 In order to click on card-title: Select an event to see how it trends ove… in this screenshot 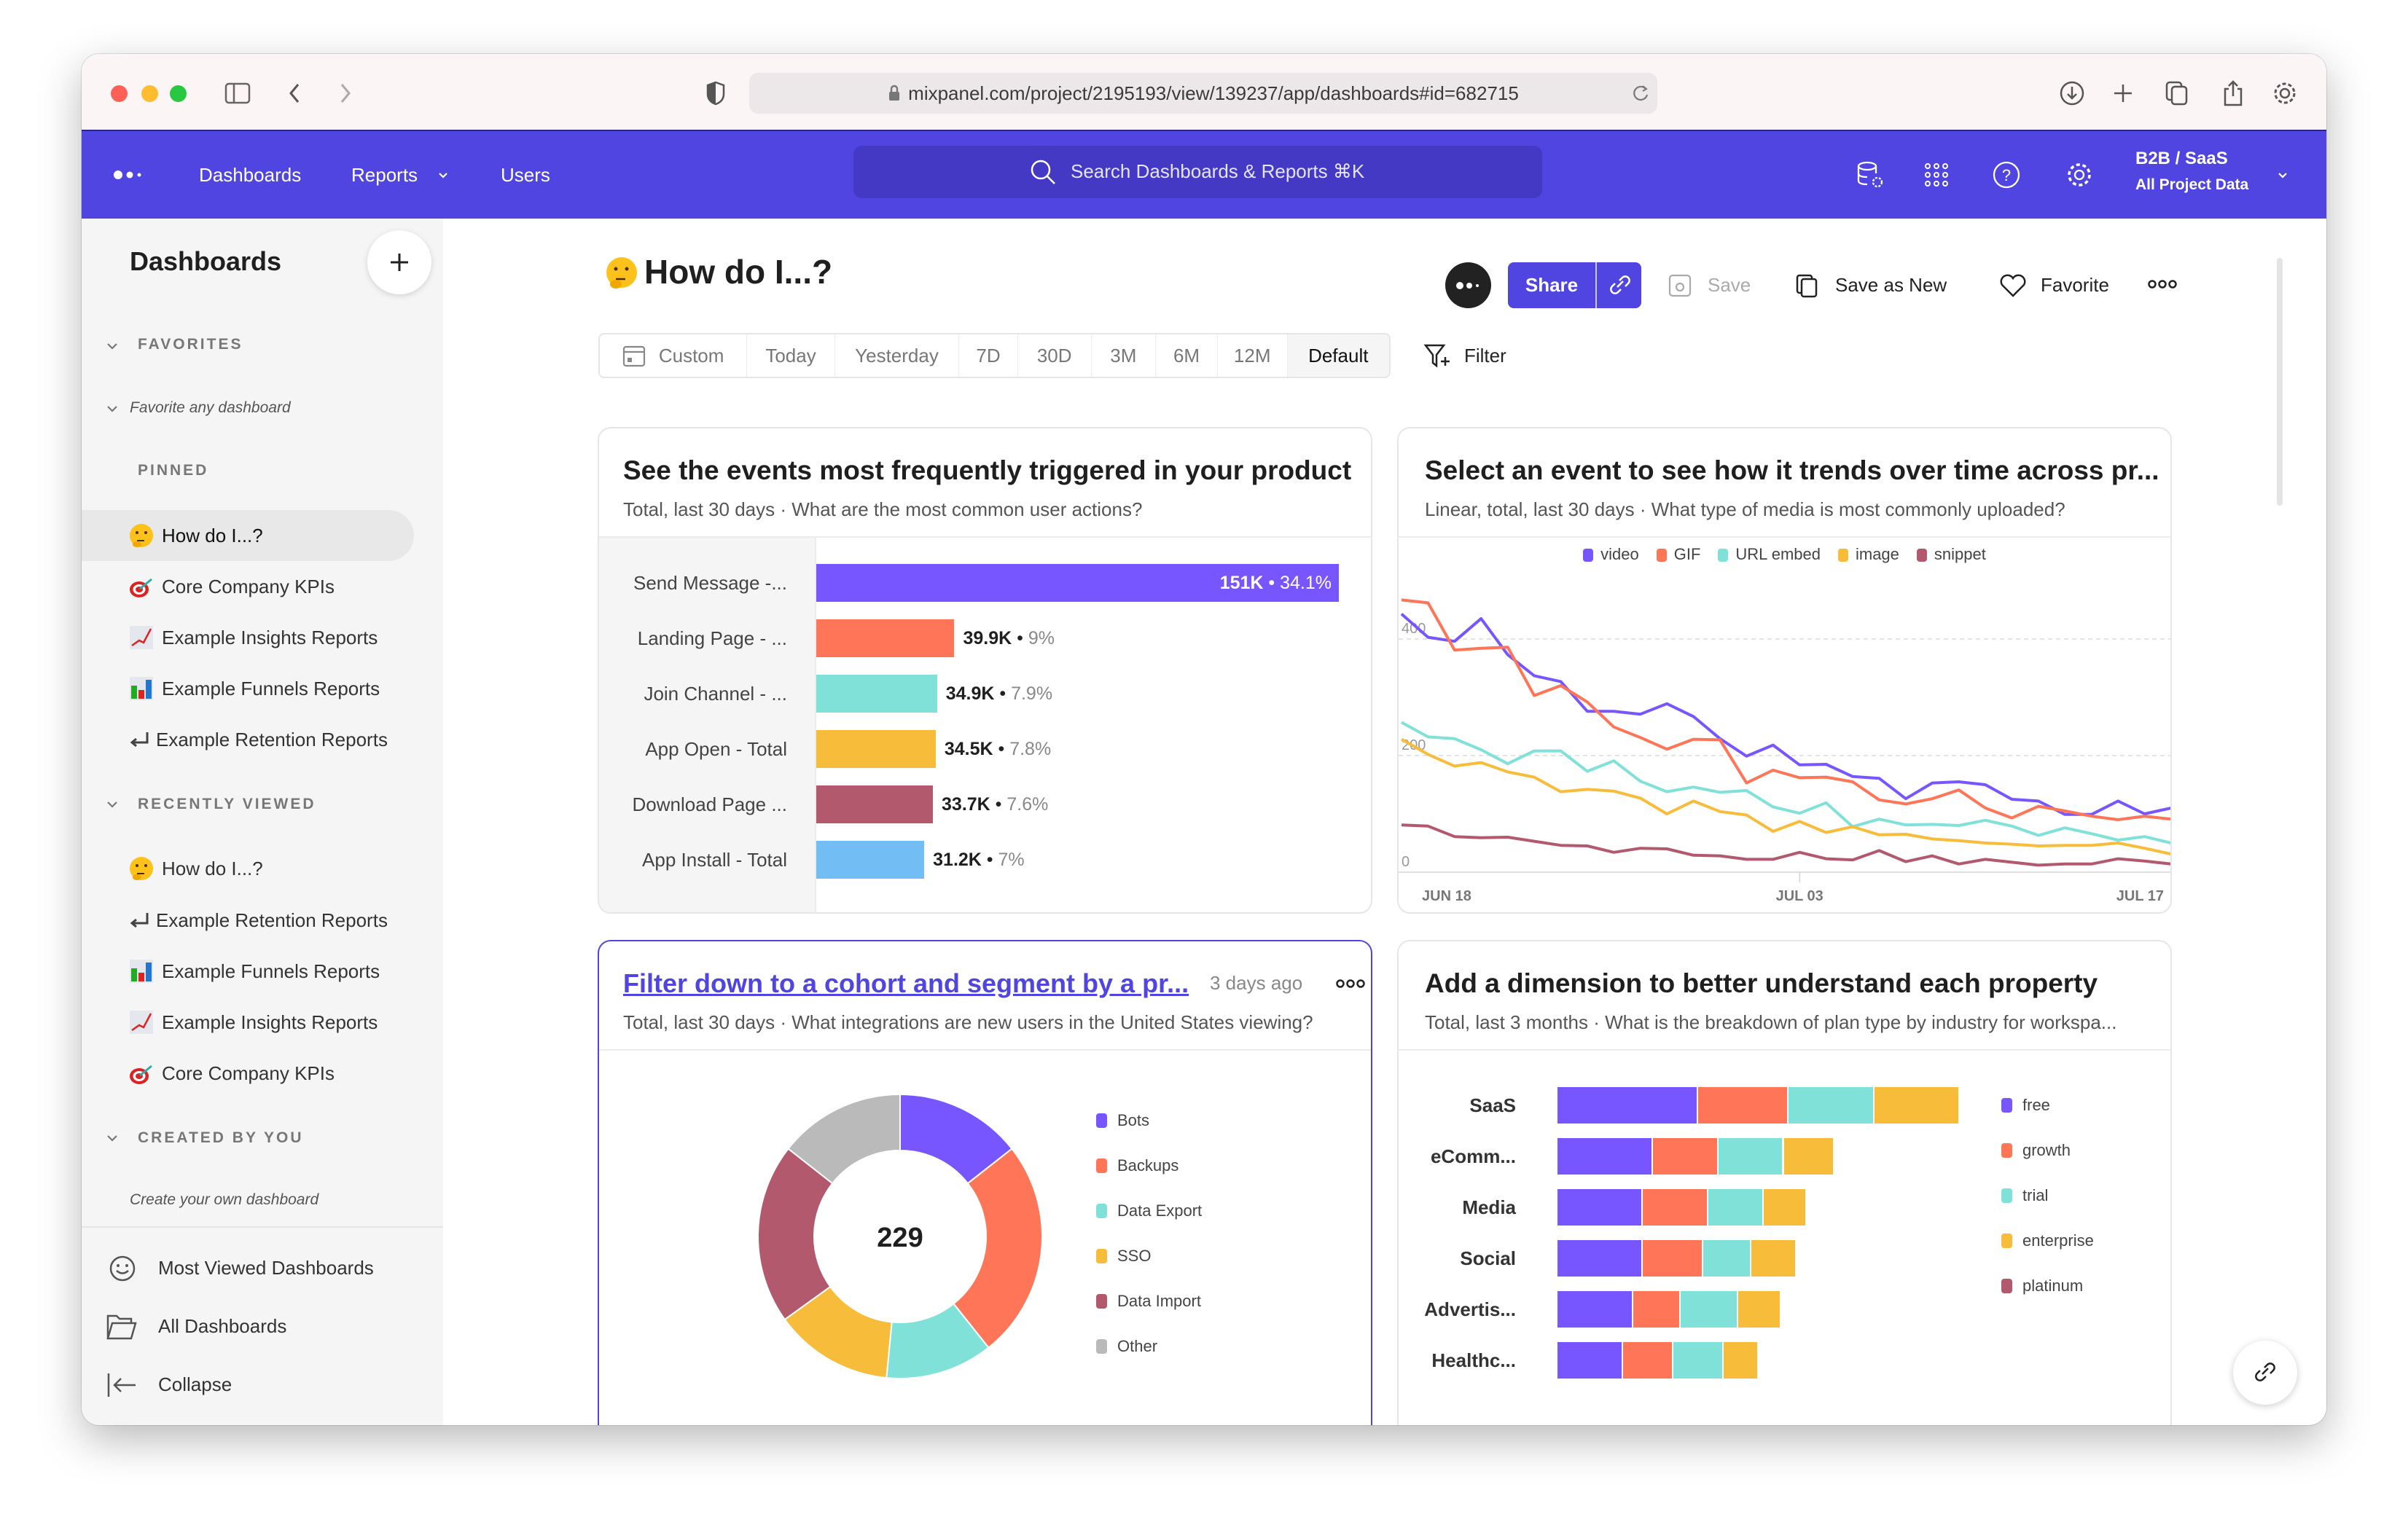, I will do `click(1792, 470)`.